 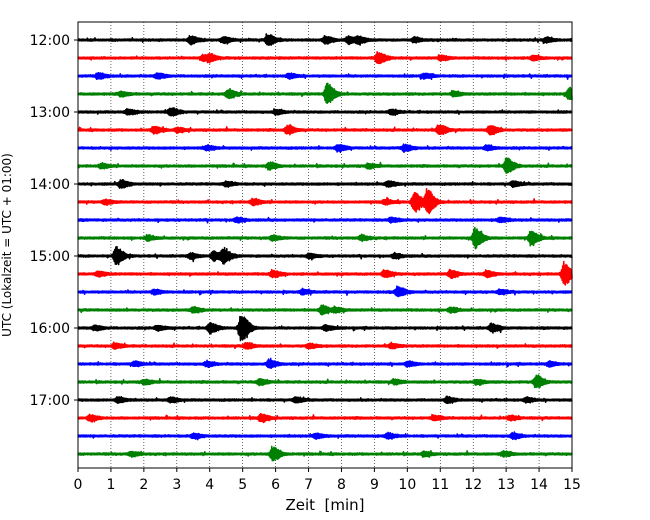 What do you see at coordinates (275, 485) in the screenshot?
I see `x-tick-label: 6` at bounding box center [275, 485].